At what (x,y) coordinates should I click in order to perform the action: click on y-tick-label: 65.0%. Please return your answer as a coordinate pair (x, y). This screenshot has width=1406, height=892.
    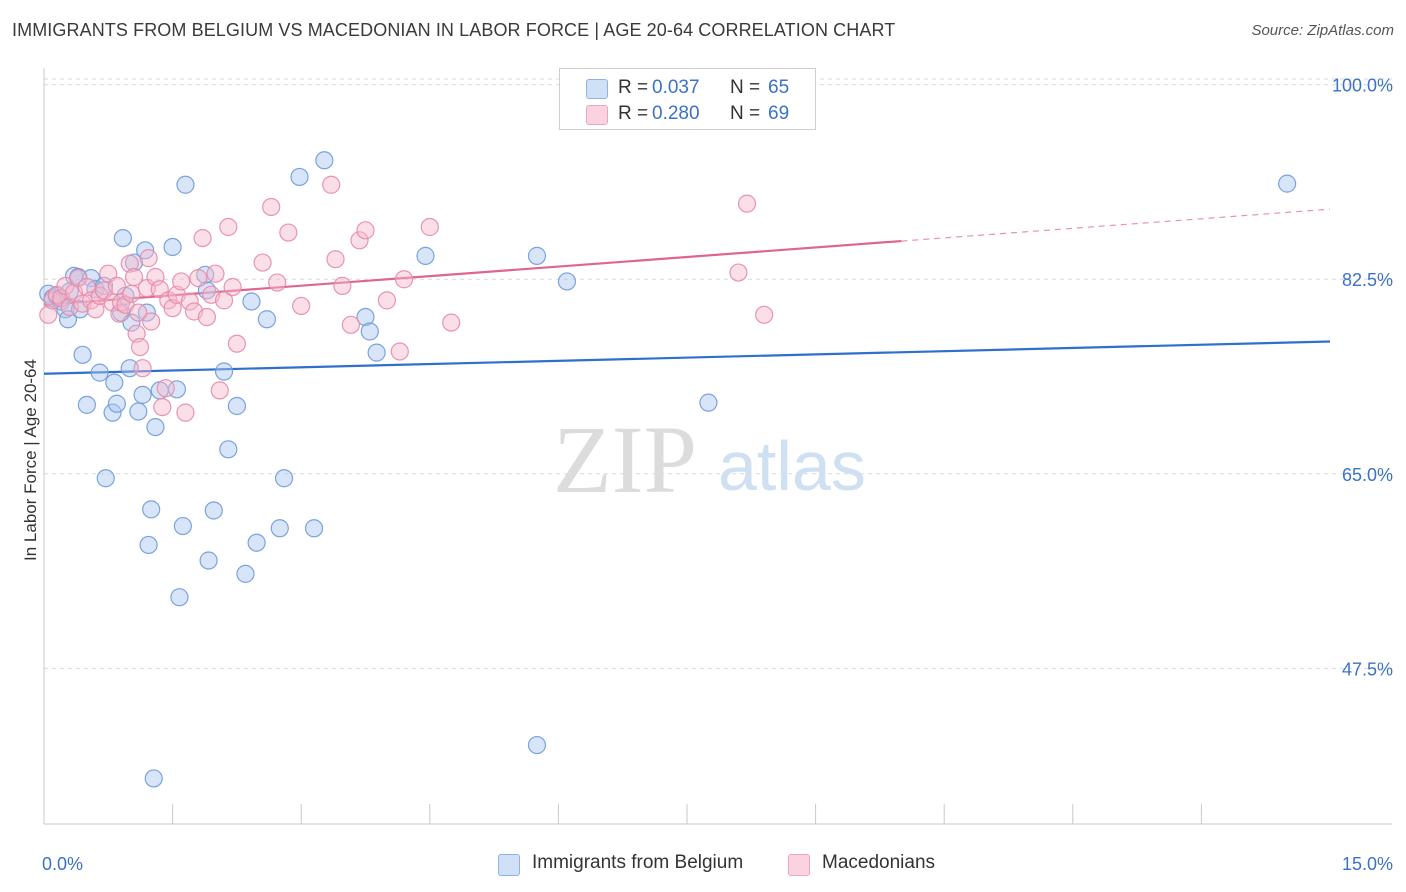
    Looking at the image, I should click on (1367, 475).